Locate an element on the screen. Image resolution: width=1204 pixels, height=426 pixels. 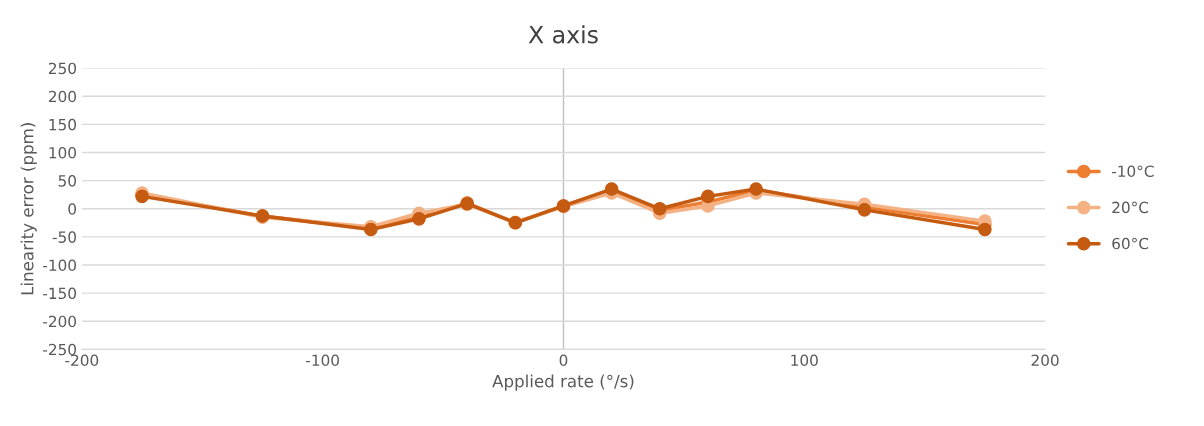
x-tick-label: 200 is located at coordinates (1045, 360).